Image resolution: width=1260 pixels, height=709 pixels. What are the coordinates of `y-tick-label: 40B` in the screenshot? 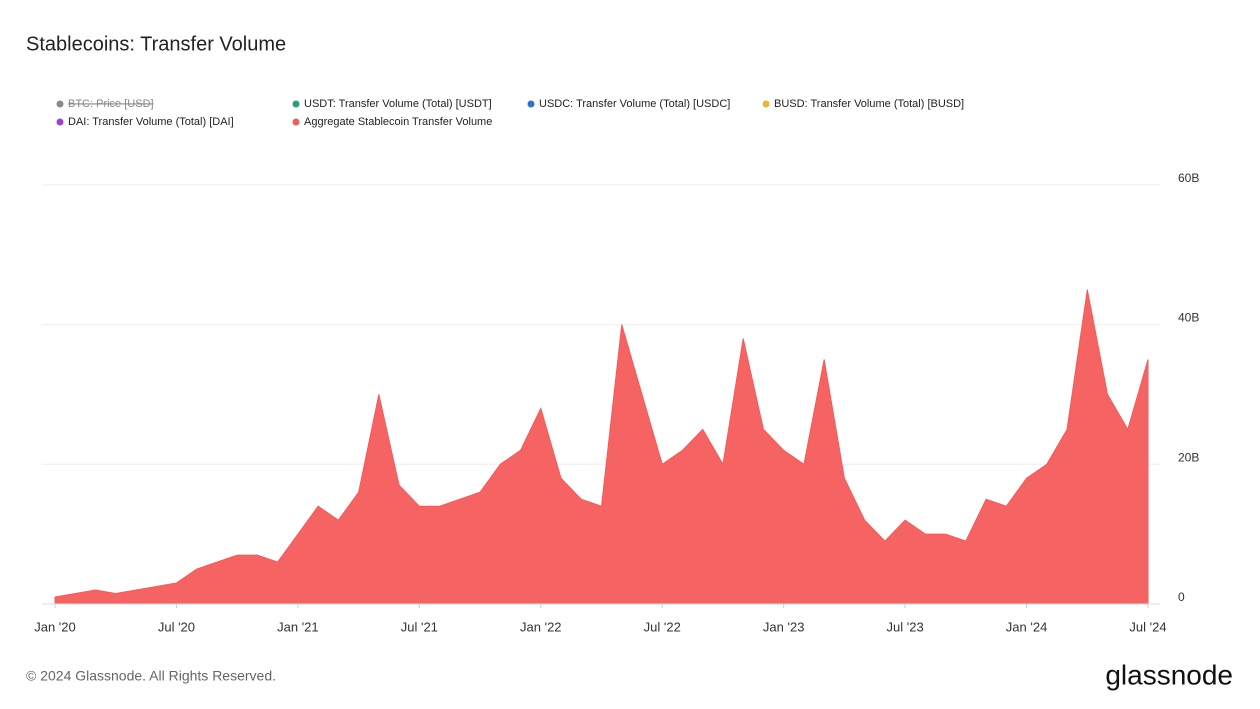 It's located at (1188, 318).